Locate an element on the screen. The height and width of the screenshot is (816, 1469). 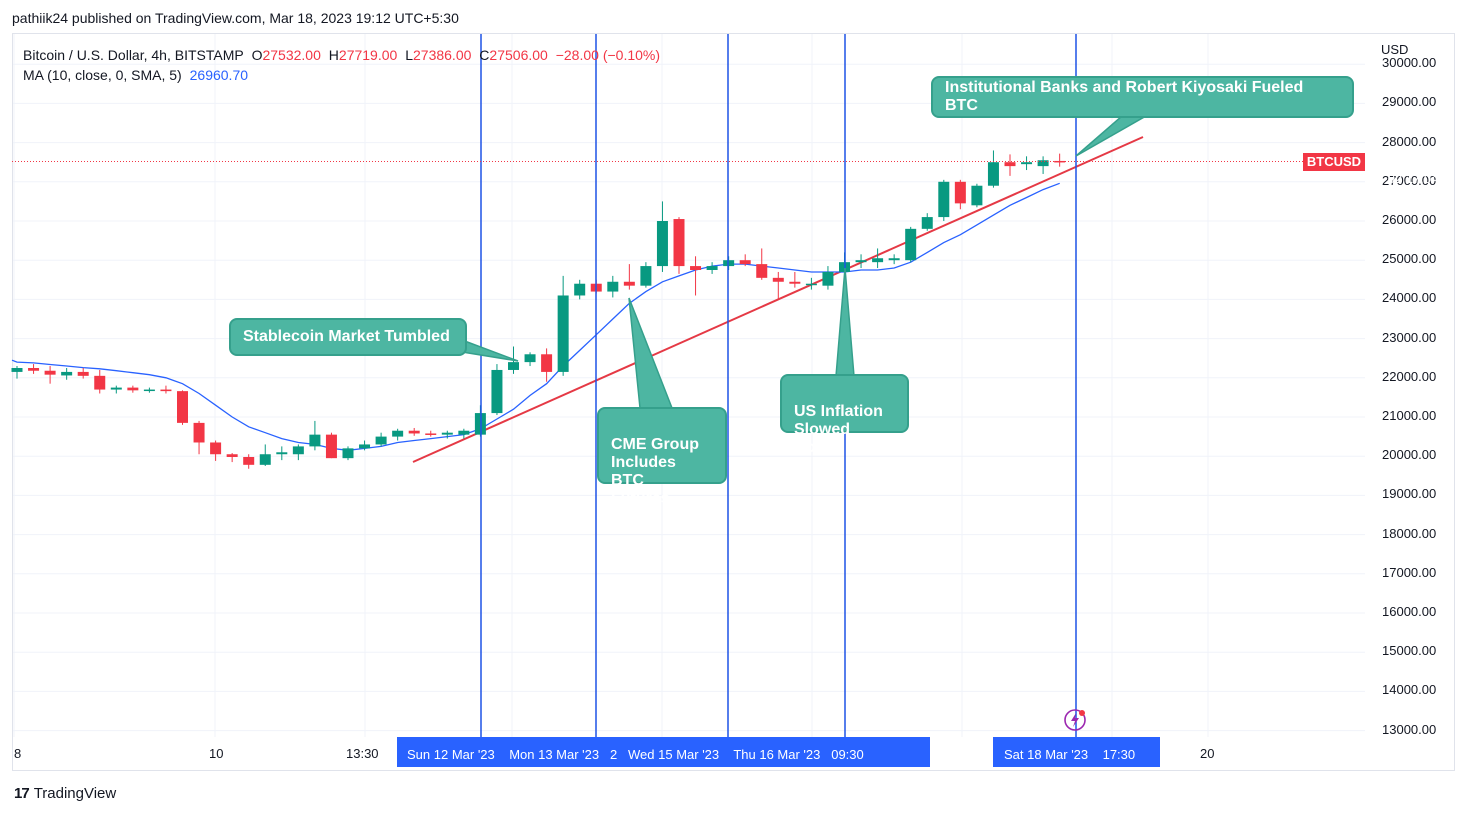
currency-label: USD is located at coordinates (1395, 49).